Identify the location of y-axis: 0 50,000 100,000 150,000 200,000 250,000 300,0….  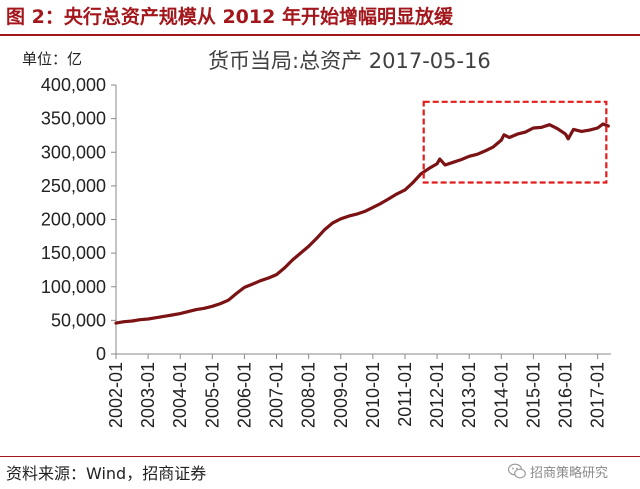
(79, 219).